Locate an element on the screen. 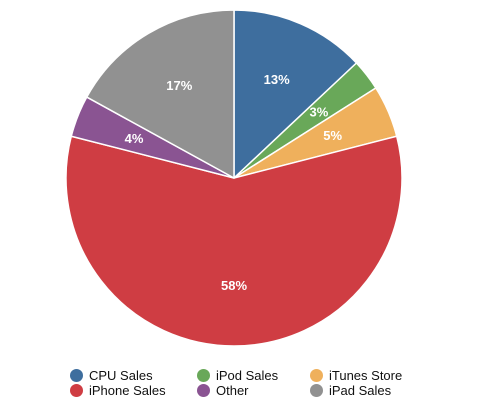 This screenshot has width=496, height=408. pie-slice-label-ipad-sales: 17% is located at coordinates (179, 85).